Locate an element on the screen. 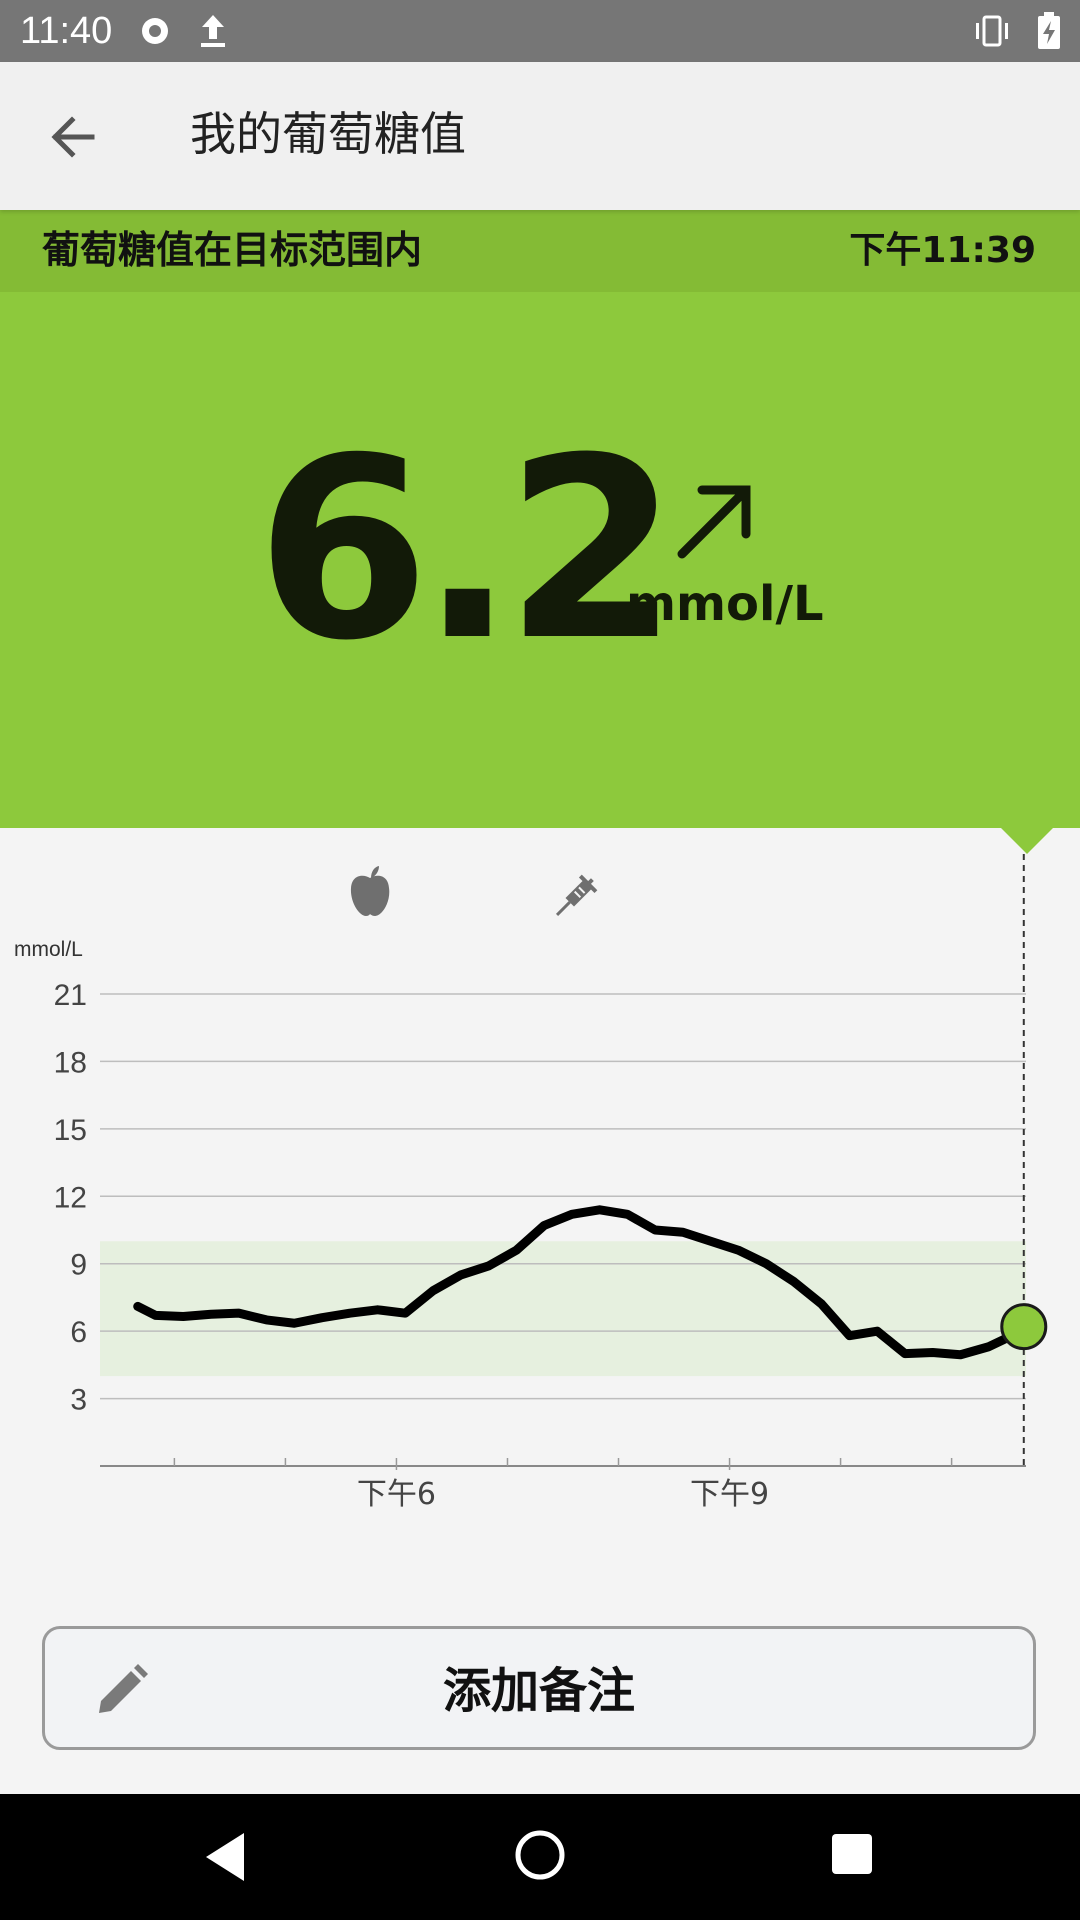 This screenshot has width=1080, height=1920. pencil-icon is located at coordinates (122, 1692).